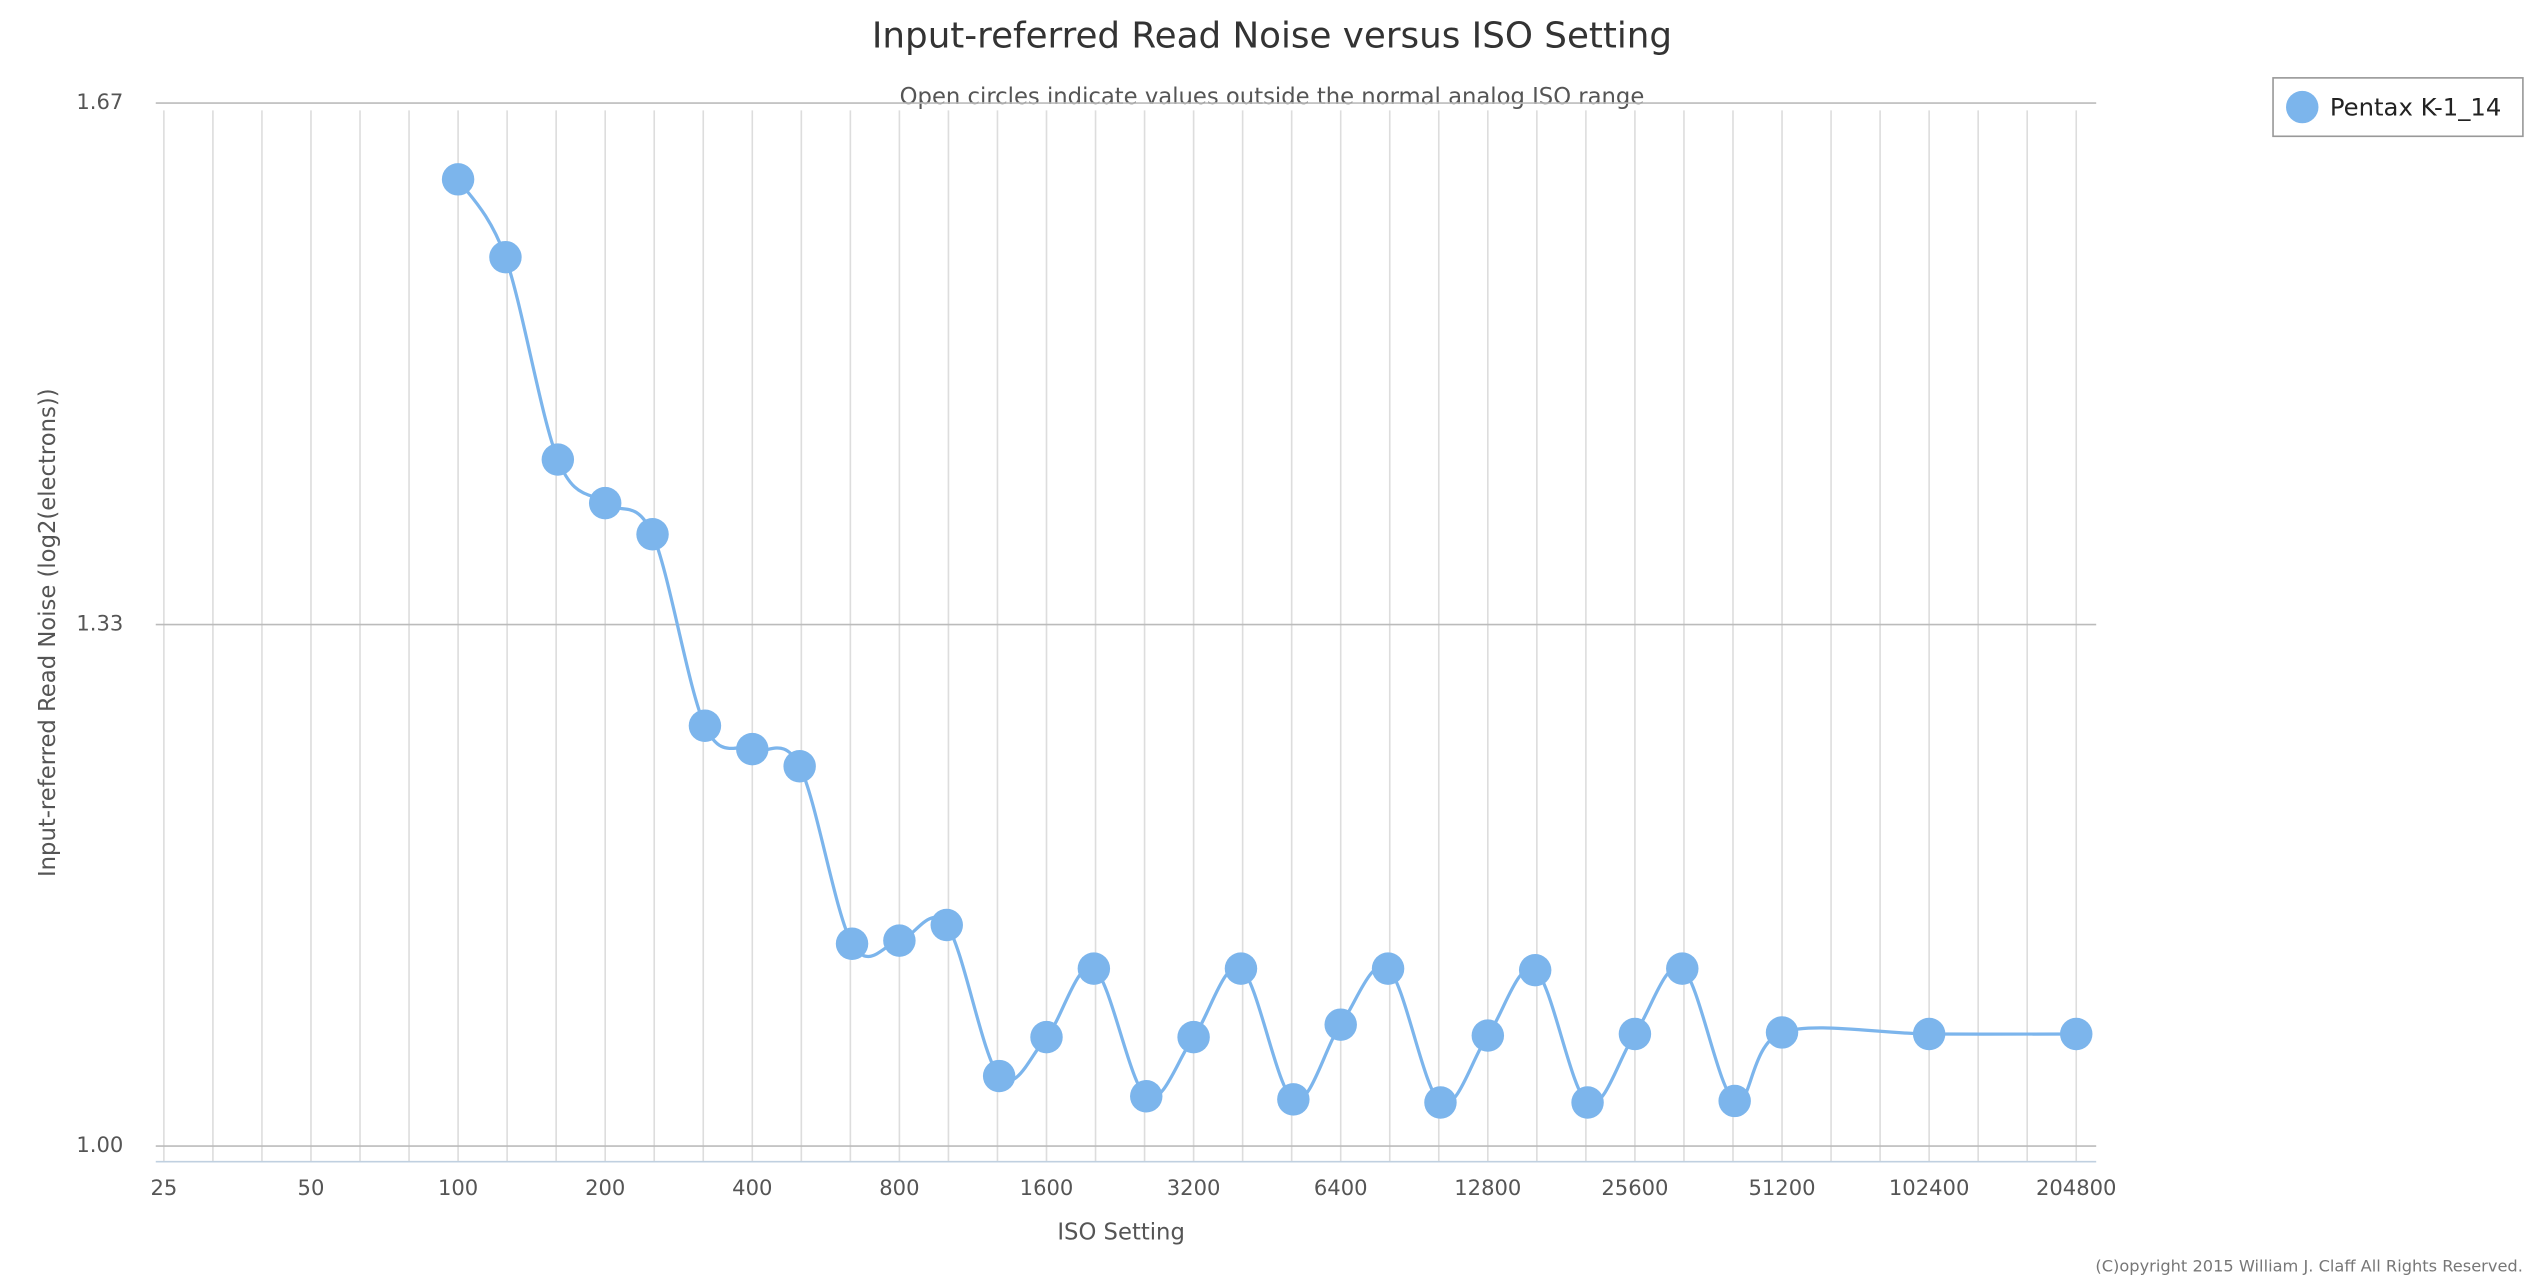 The height and width of the screenshot is (1284, 2544). What do you see at coordinates (458, 1187) in the screenshot?
I see `x-tick-label: 100` at bounding box center [458, 1187].